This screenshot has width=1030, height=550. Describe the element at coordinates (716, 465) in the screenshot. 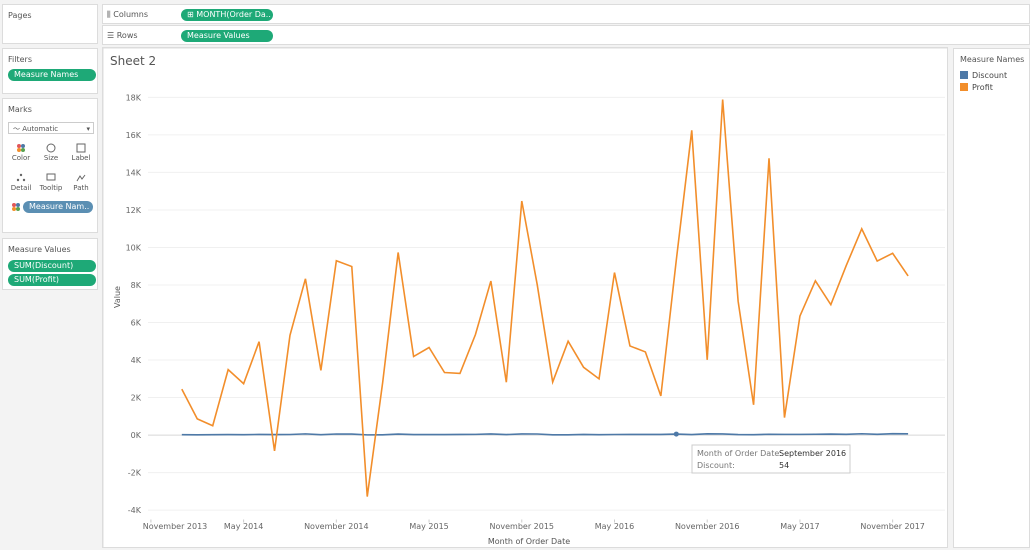

I see `tooltip-label: Discount:` at that location.